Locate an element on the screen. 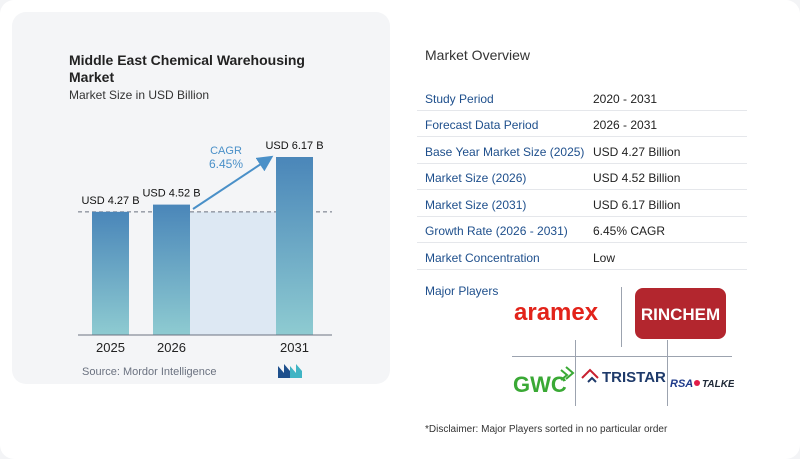 This screenshot has height=459, width=800. bar-value-label: USD 6.17 B is located at coordinates (294, 146).